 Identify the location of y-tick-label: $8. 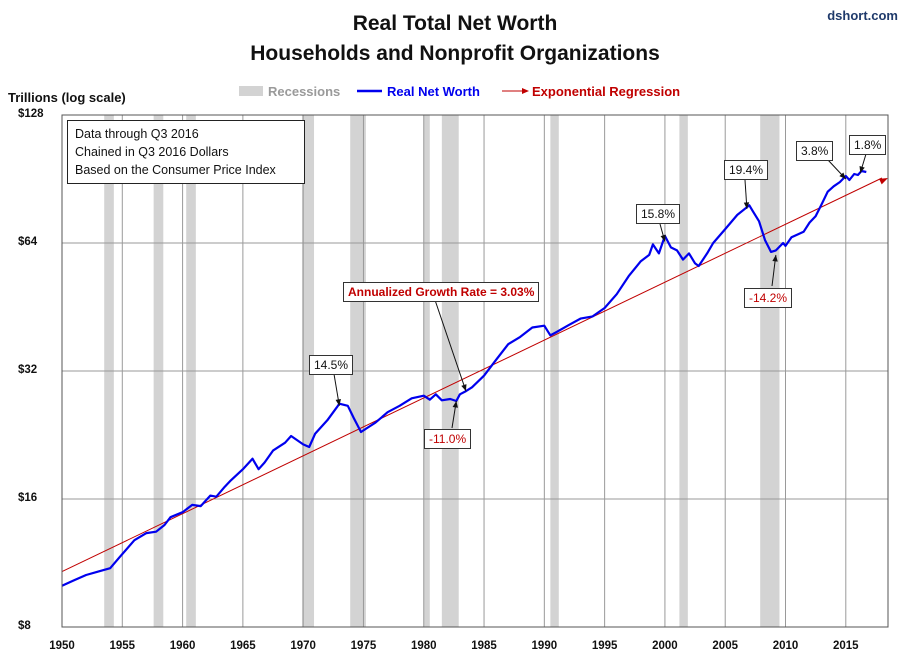
(24, 626).